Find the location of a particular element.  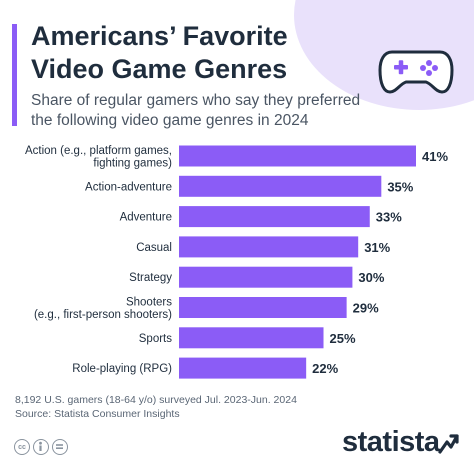

info-icon is located at coordinates (41, 447).